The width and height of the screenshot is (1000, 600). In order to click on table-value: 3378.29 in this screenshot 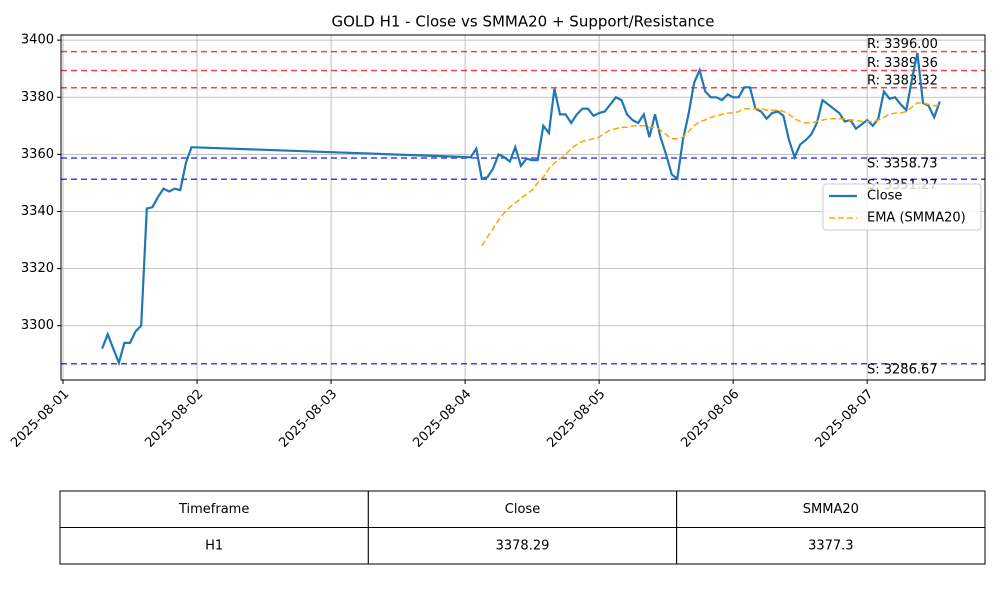, I will do `click(523, 545)`.